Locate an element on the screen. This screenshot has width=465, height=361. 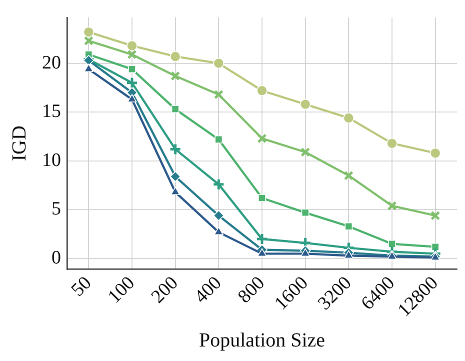
y-tick-label: 0 is located at coordinates (56, 258).